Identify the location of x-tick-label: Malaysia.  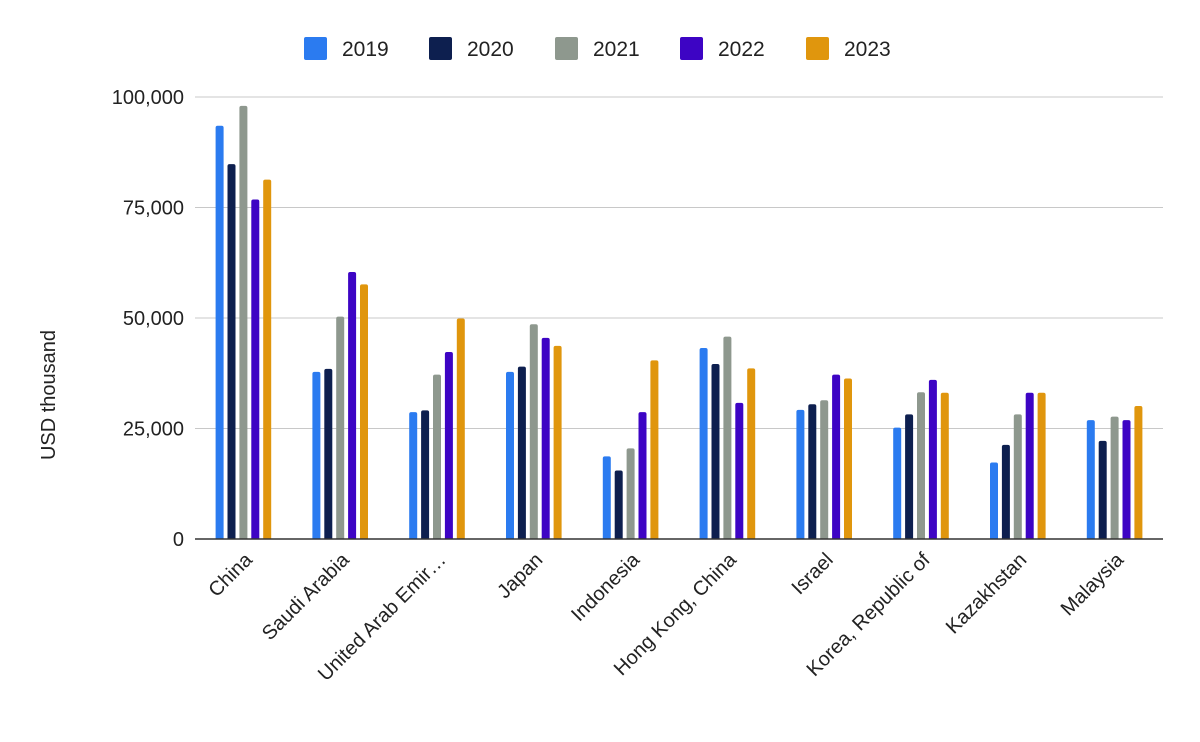
(1093, 584).